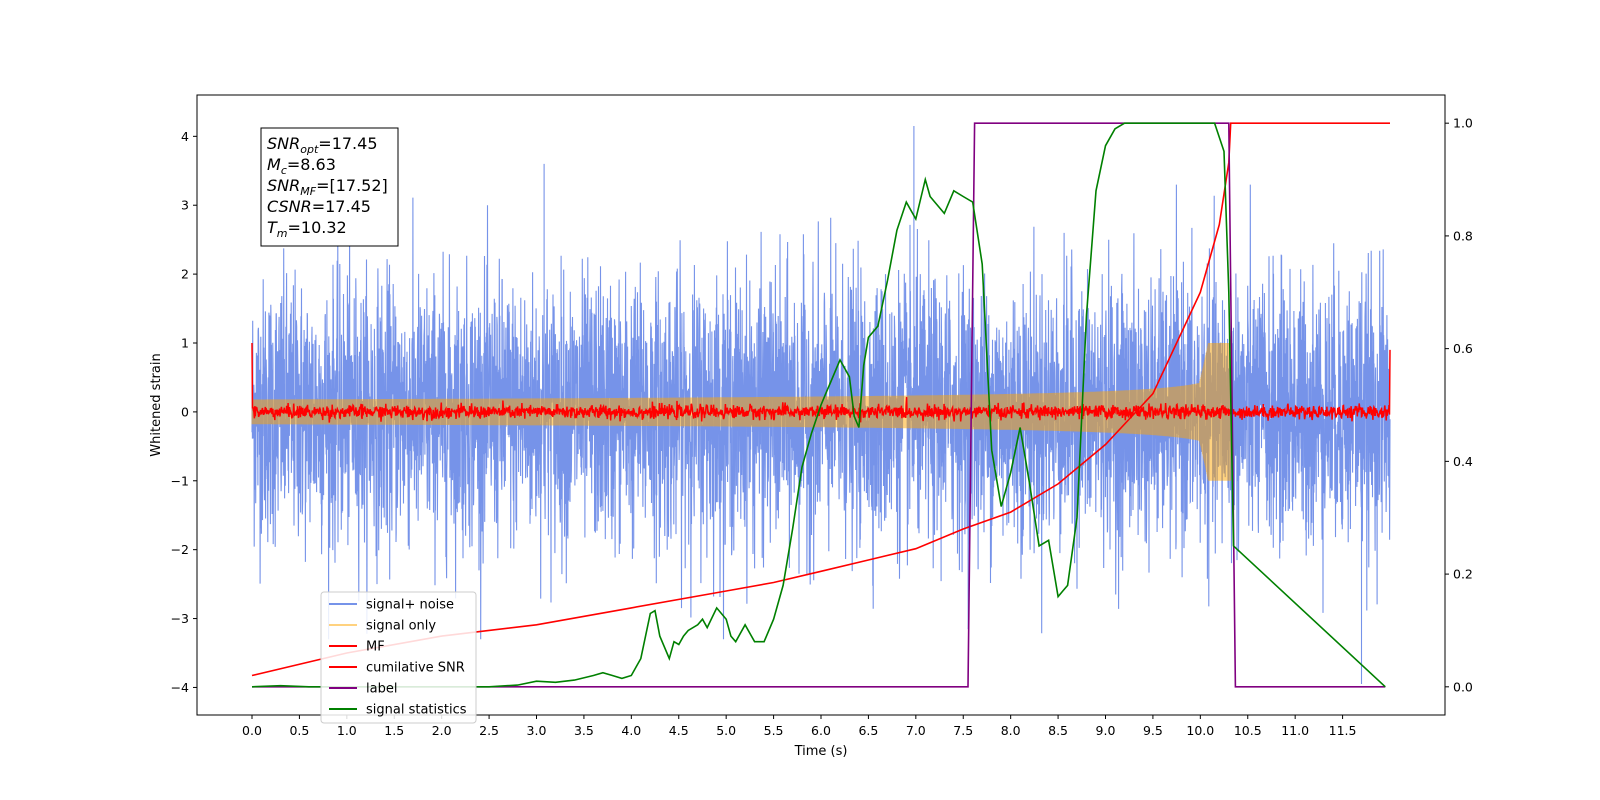  What do you see at coordinates (821, 751) in the screenshot?
I see `x-axis-label: Time (s)` at bounding box center [821, 751].